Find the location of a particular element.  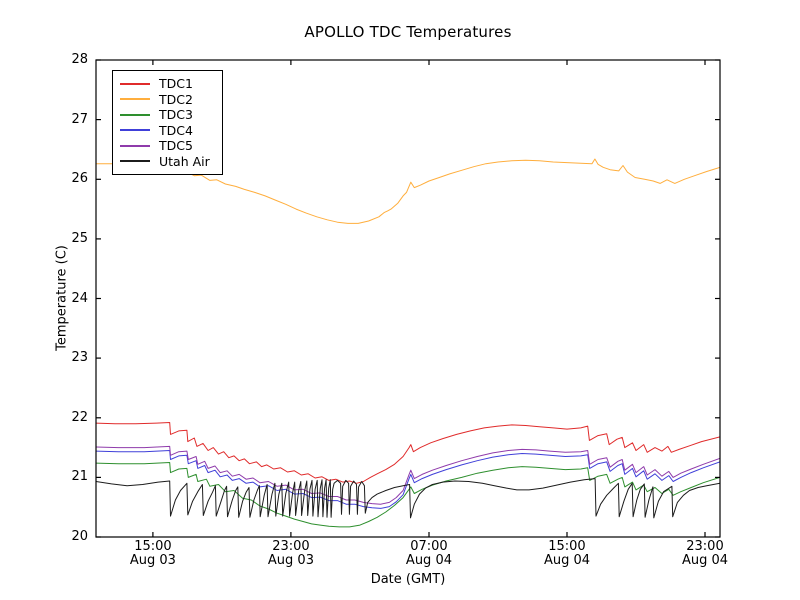

series-line-tdc4 is located at coordinates (408, 479).